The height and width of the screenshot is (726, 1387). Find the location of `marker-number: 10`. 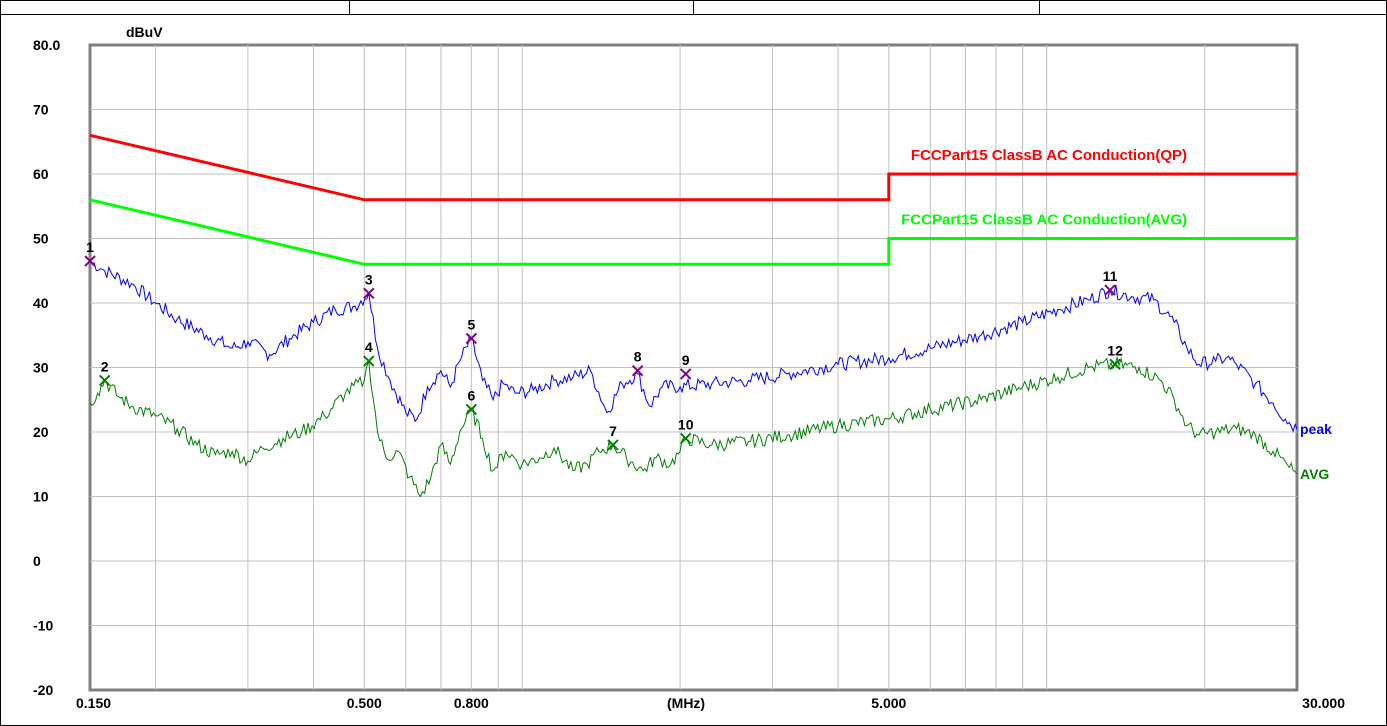

marker-number: 10 is located at coordinates (686, 424).